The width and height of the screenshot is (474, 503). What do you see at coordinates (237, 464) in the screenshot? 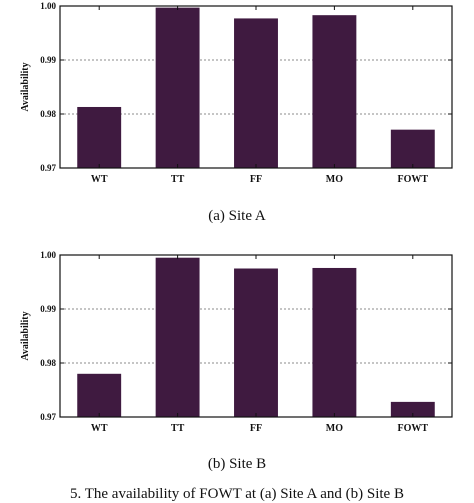
I see `caption-site-b: (b) Site B` at bounding box center [237, 464].